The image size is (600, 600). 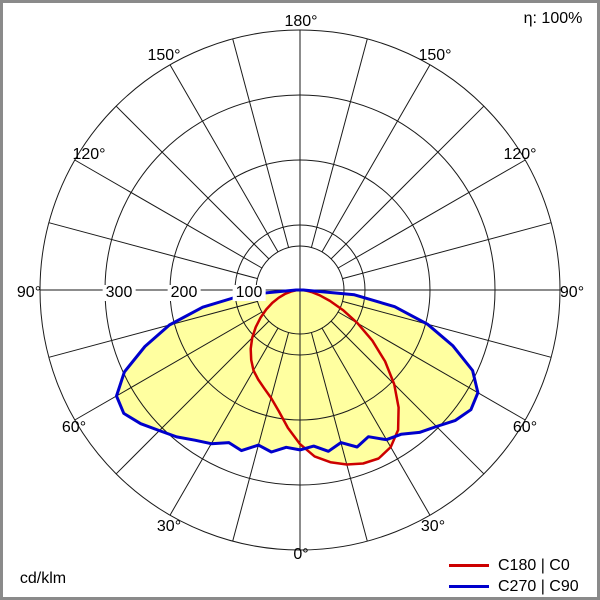 What do you see at coordinates (534, 565) in the screenshot?
I see `legend-label-c0: C180 | C0` at bounding box center [534, 565].